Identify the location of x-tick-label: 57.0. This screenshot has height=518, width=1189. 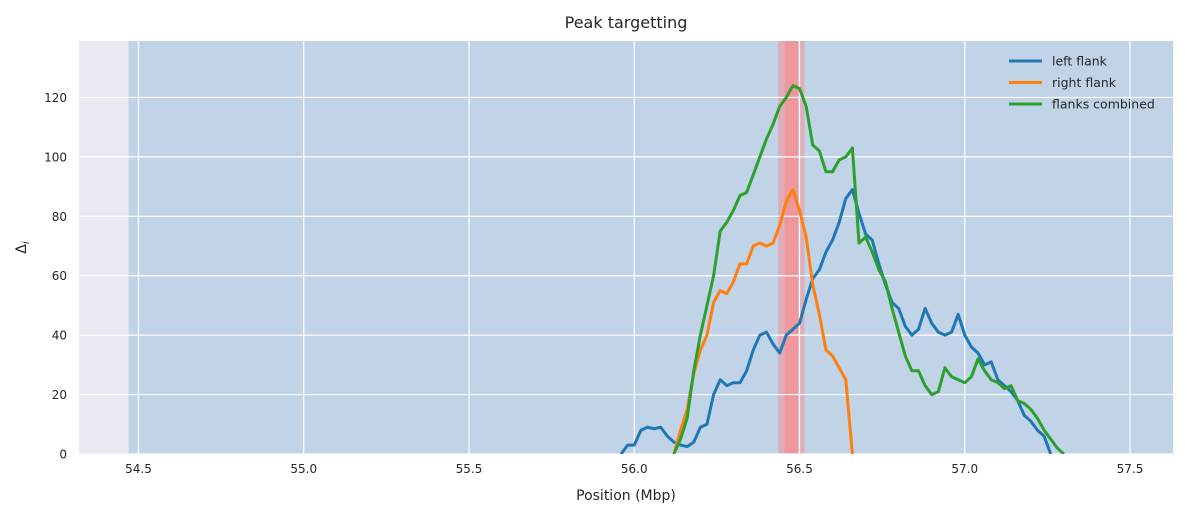
(964, 469).